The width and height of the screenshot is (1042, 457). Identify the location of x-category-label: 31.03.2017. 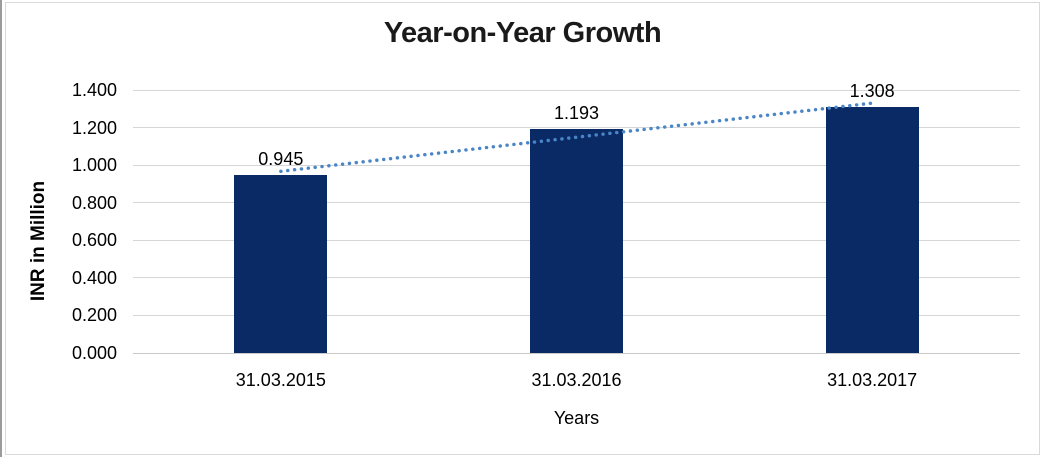
(872, 380).